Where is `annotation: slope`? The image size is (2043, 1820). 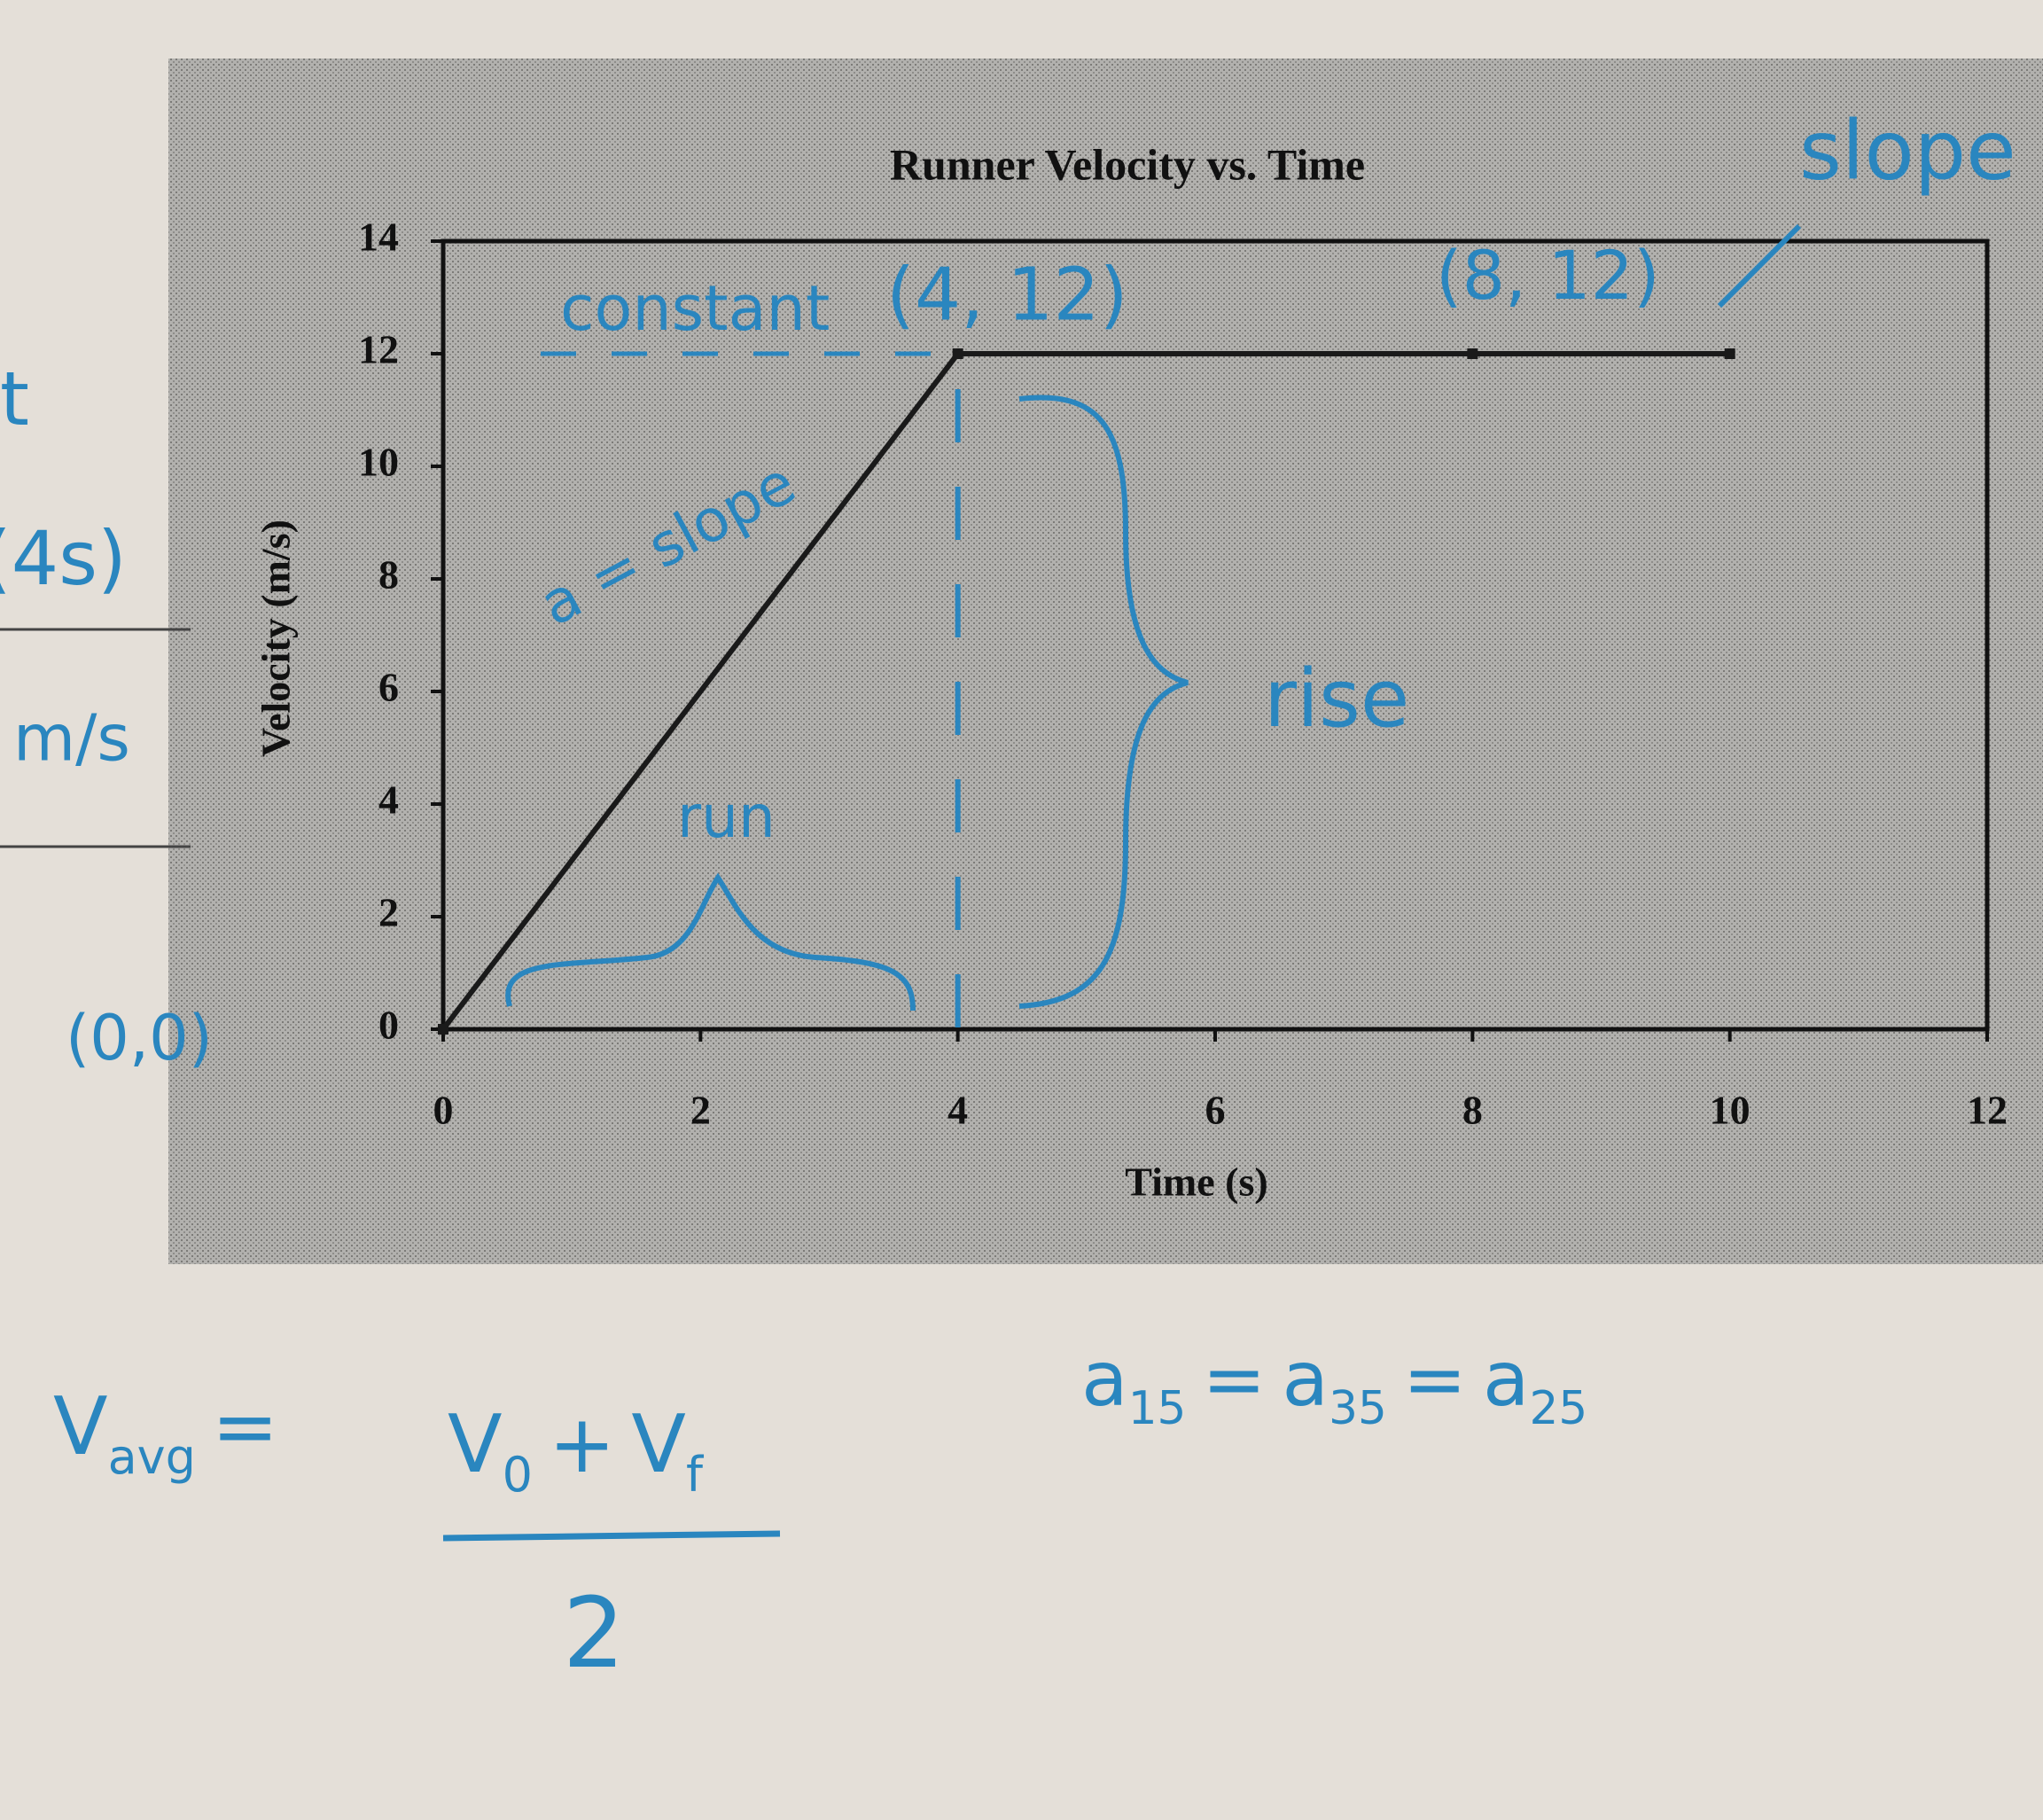 annotation: slope is located at coordinates (1907, 150).